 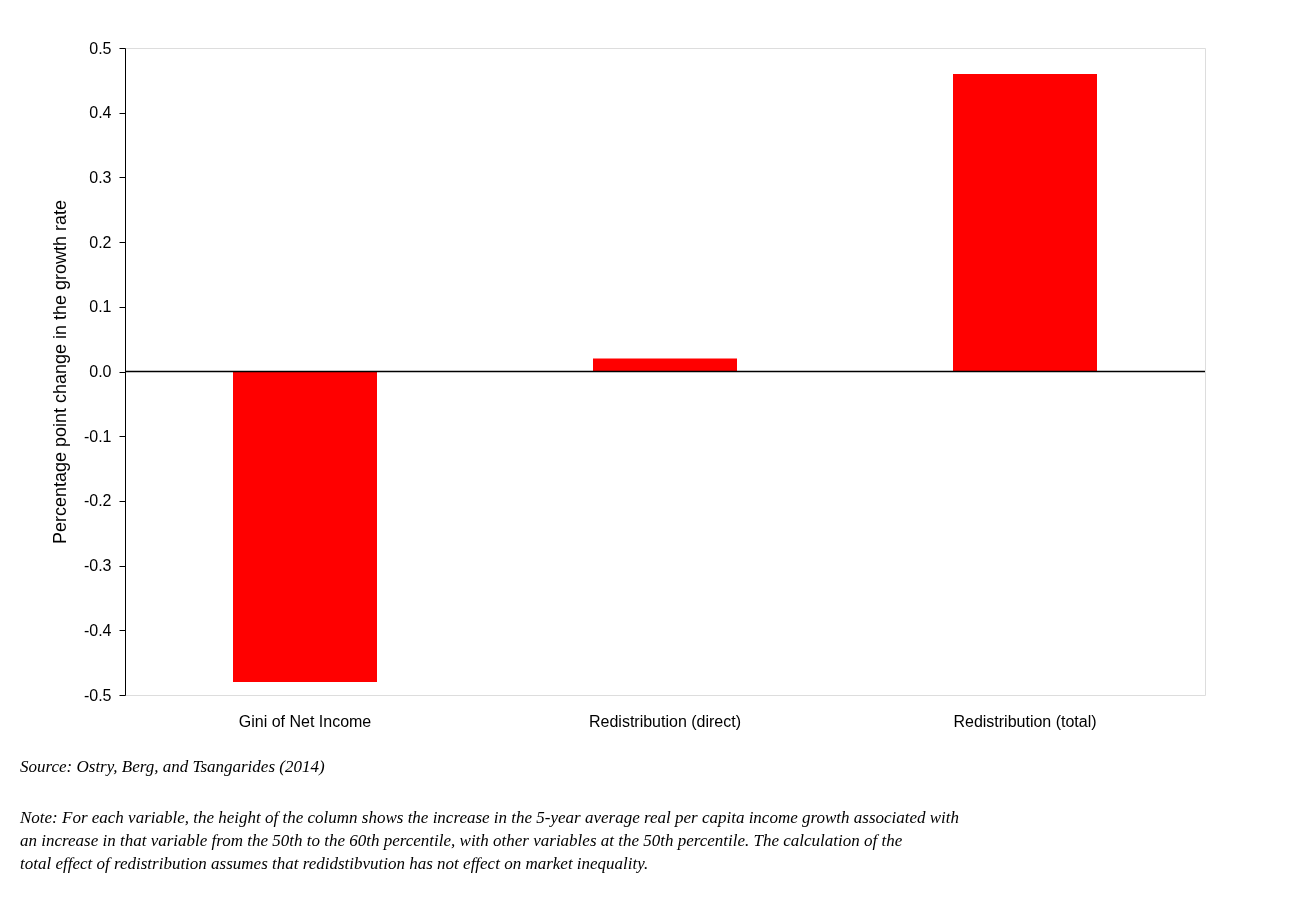 I want to click on y-tick-label: 0.4, so click(x=100, y=113).